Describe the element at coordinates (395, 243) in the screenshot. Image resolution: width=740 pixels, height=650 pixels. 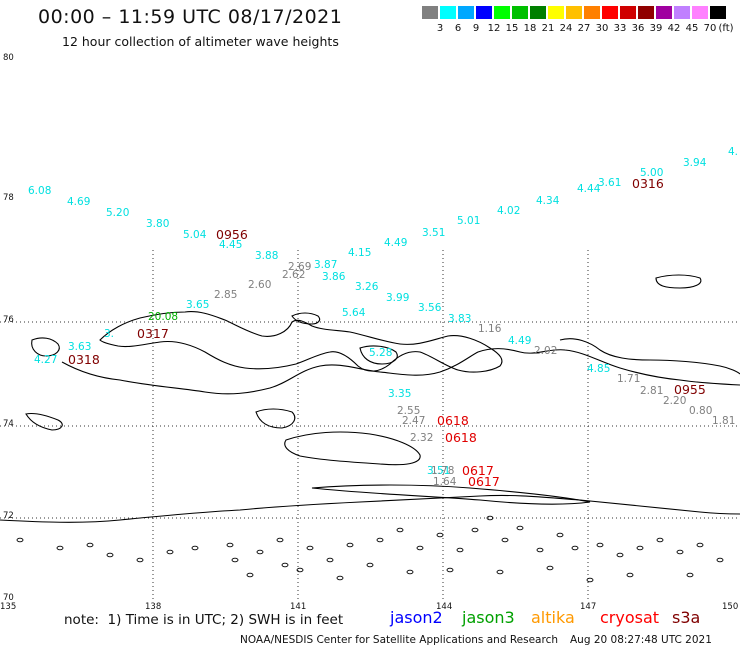
I see `wave-height-value: 4.49` at that location.